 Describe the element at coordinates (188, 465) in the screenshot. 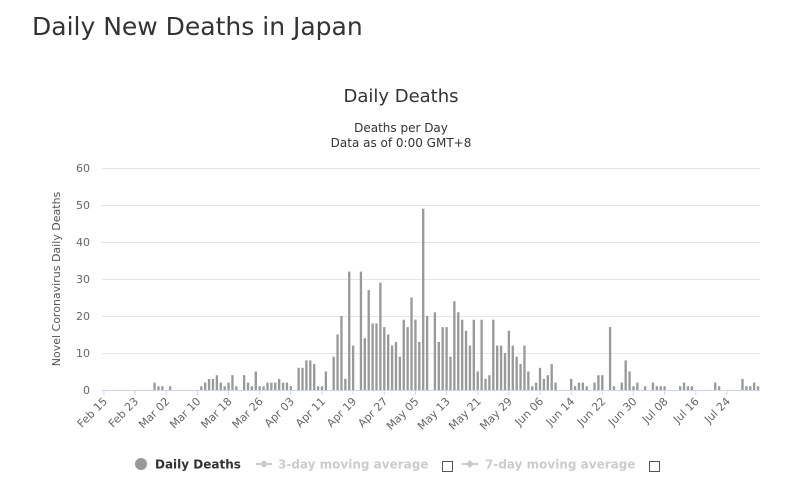

I see `legend-item-daily-deaths: Daily Deaths` at that location.